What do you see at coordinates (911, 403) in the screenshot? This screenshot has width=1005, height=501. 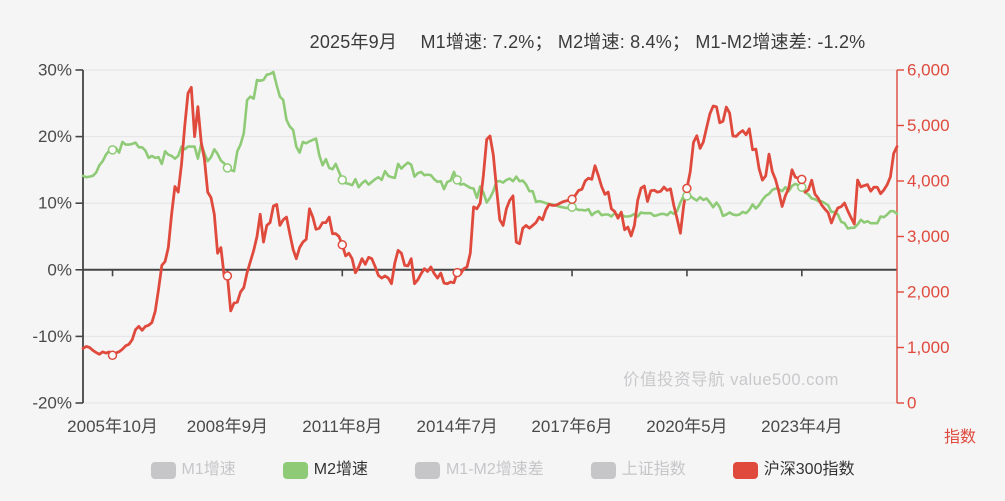 I see `right-axis-tick-label: 0` at bounding box center [911, 403].